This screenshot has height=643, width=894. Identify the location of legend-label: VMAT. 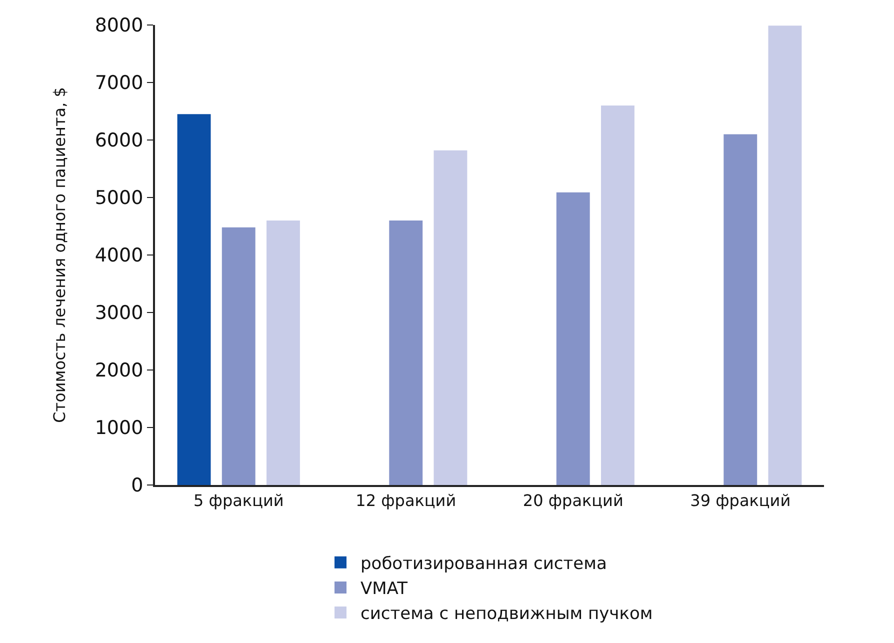
(384, 589).